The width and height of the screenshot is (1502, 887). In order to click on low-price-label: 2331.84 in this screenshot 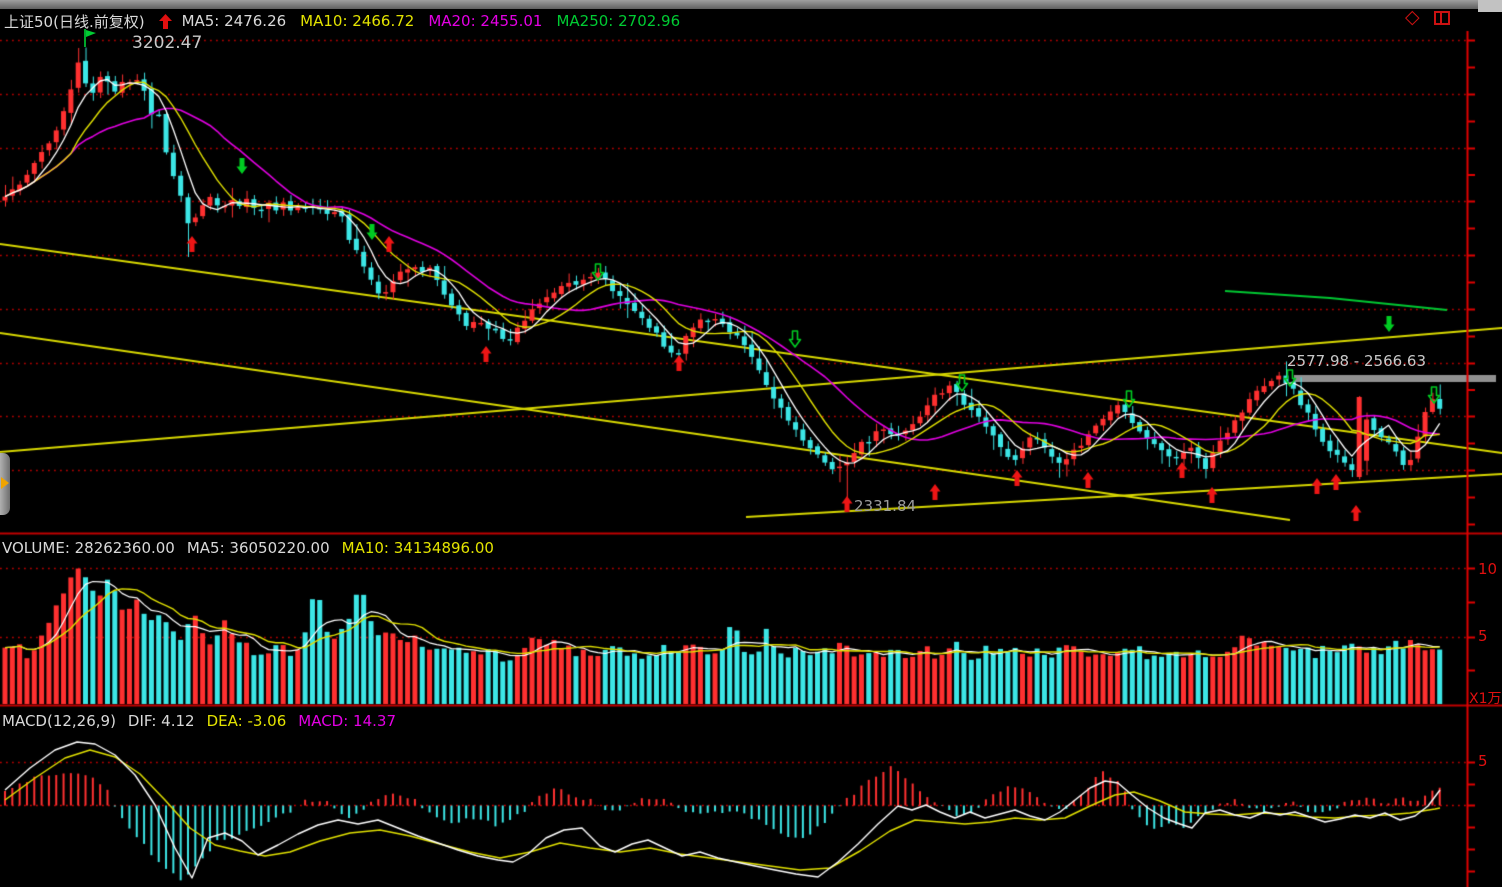, I will do `click(885, 506)`.